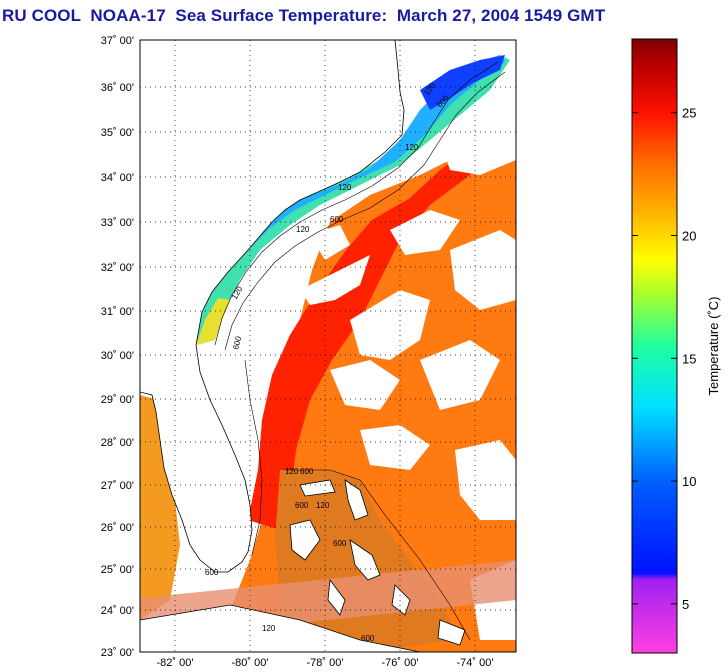 This screenshot has height=672, width=728. What do you see at coordinates (117, 268) in the screenshot?
I see `lat-label: 32˚ 00'` at bounding box center [117, 268].